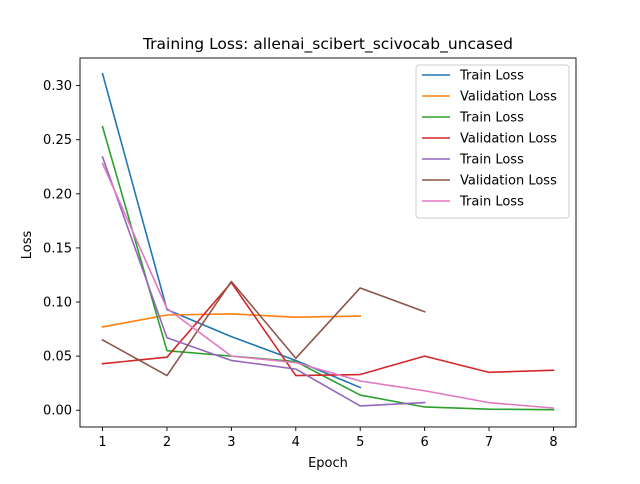 Image resolution: width=640 pixels, height=484 pixels. I want to click on x-tick-label: 1, so click(102, 442).